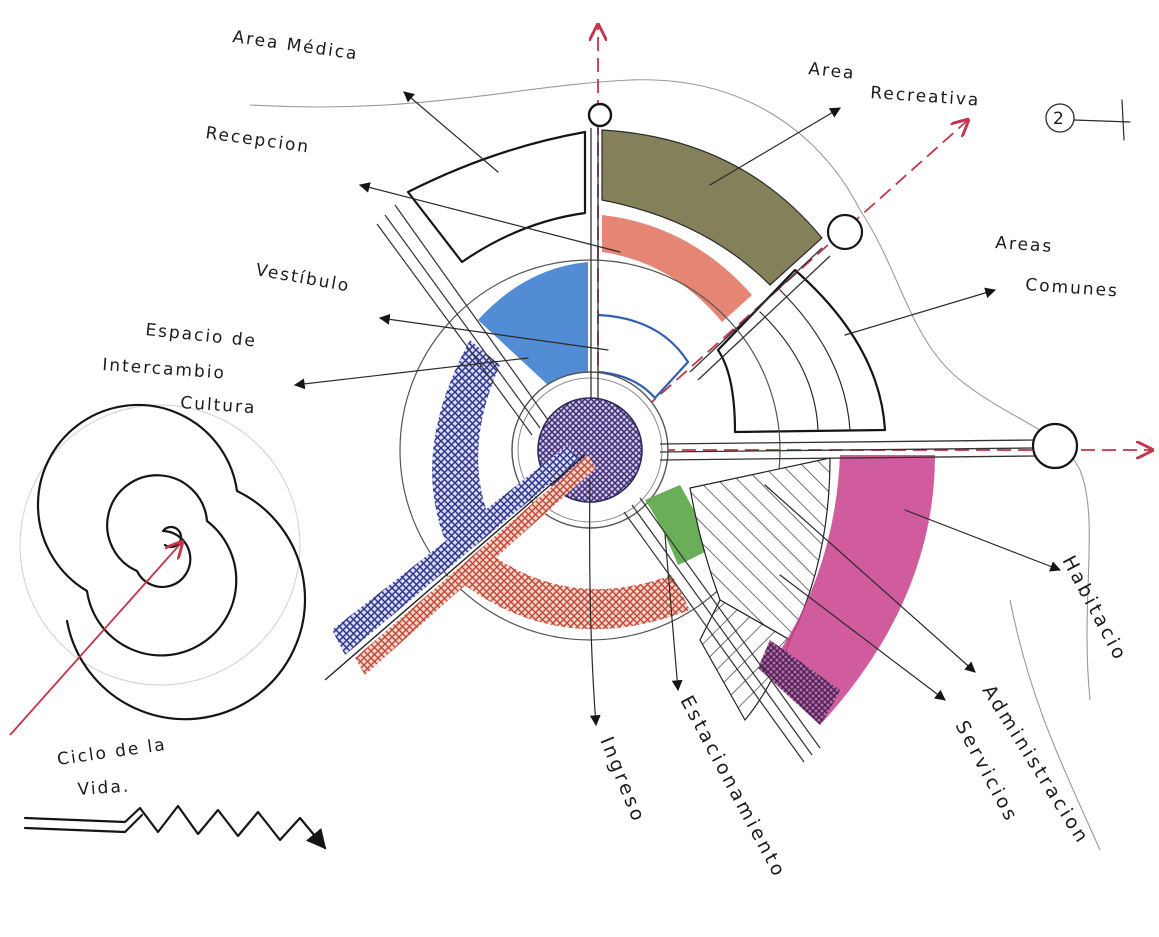 This screenshot has width=1159, height=937. What do you see at coordinates (733, 787) in the screenshot?
I see `label-estacionamiento: Estacionamiento` at bounding box center [733, 787].